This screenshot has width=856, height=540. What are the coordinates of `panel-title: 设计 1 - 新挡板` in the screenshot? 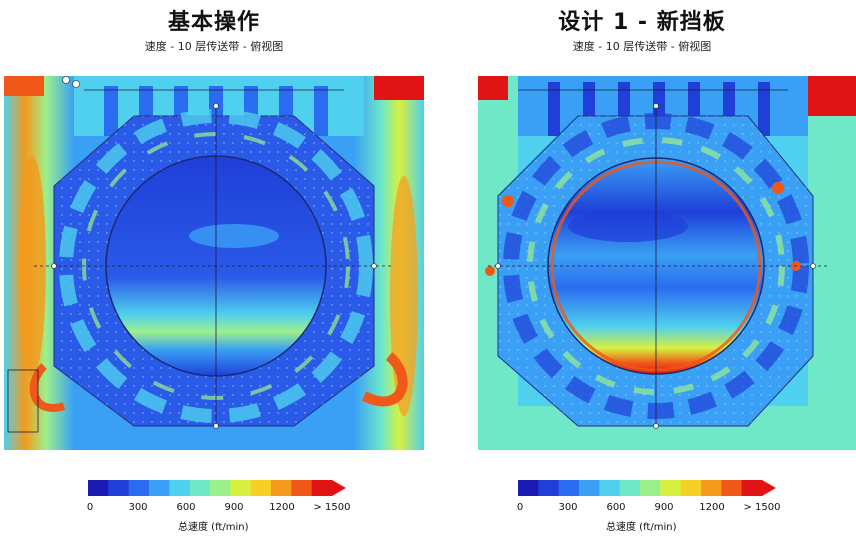 It's located at (642, 22).